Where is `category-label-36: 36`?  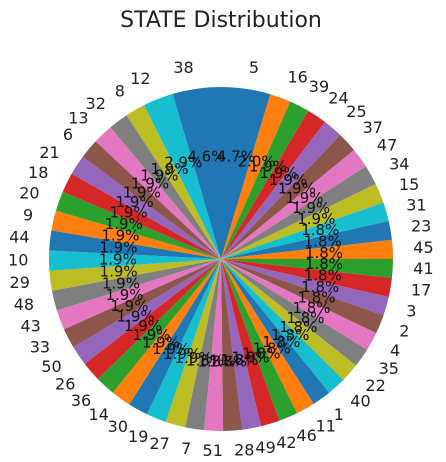 category-label-36: 36 is located at coordinates (81, 400).